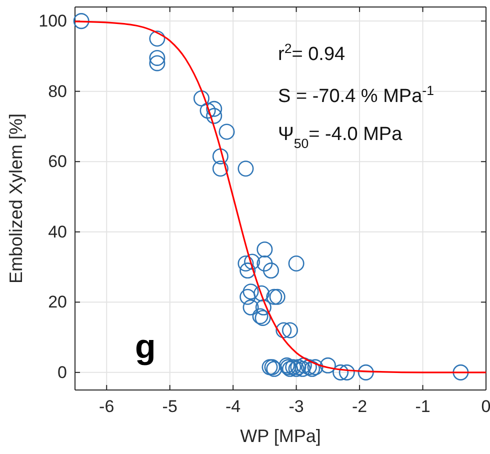 This screenshot has width=490, height=454. Describe the element at coordinates (485, 406) in the screenshot. I see `x-tick-label: 0` at that location.